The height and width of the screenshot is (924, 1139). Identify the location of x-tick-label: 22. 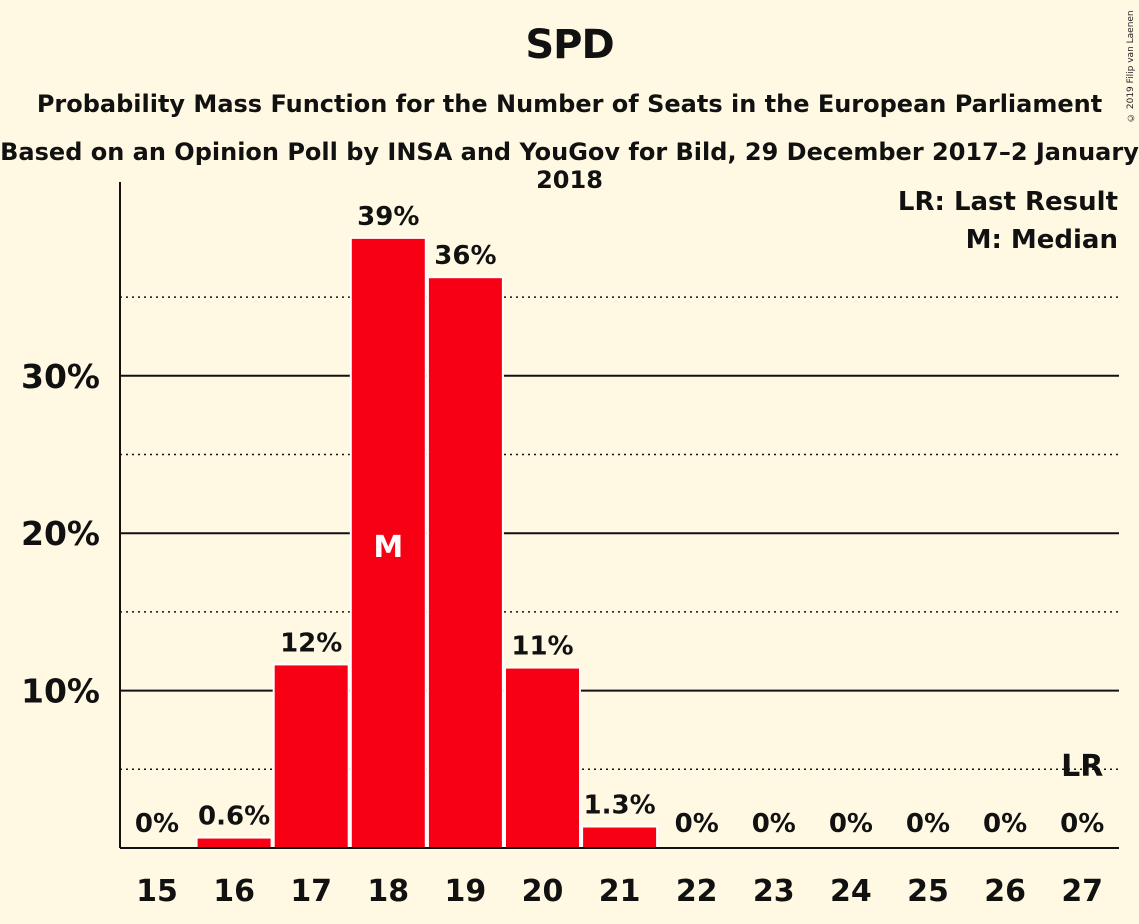
(697, 891).